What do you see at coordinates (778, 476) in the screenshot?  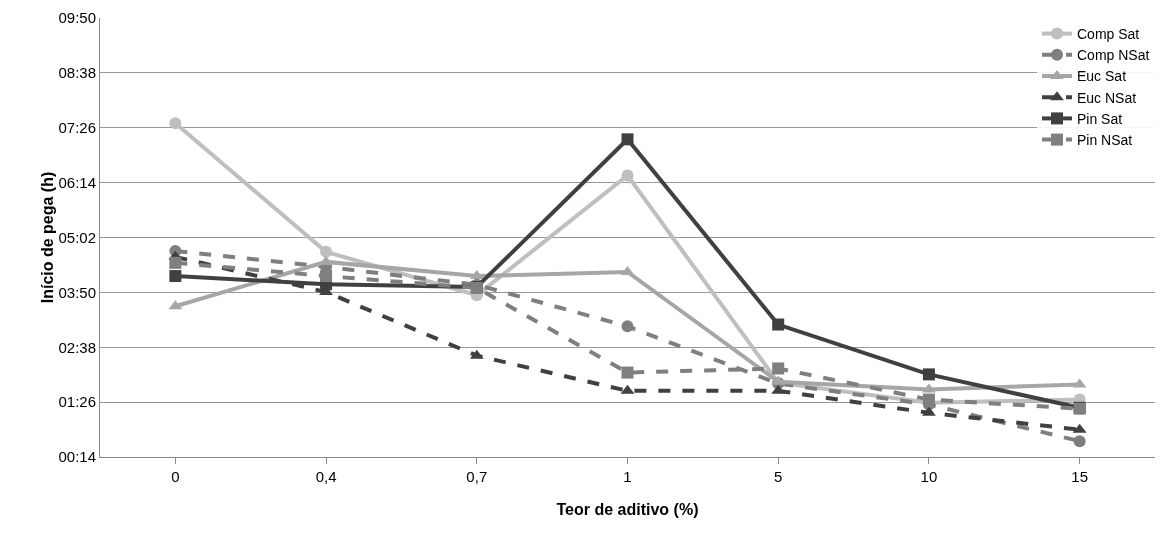 I see `x-tick-label: 5` at bounding box center [778, 476].